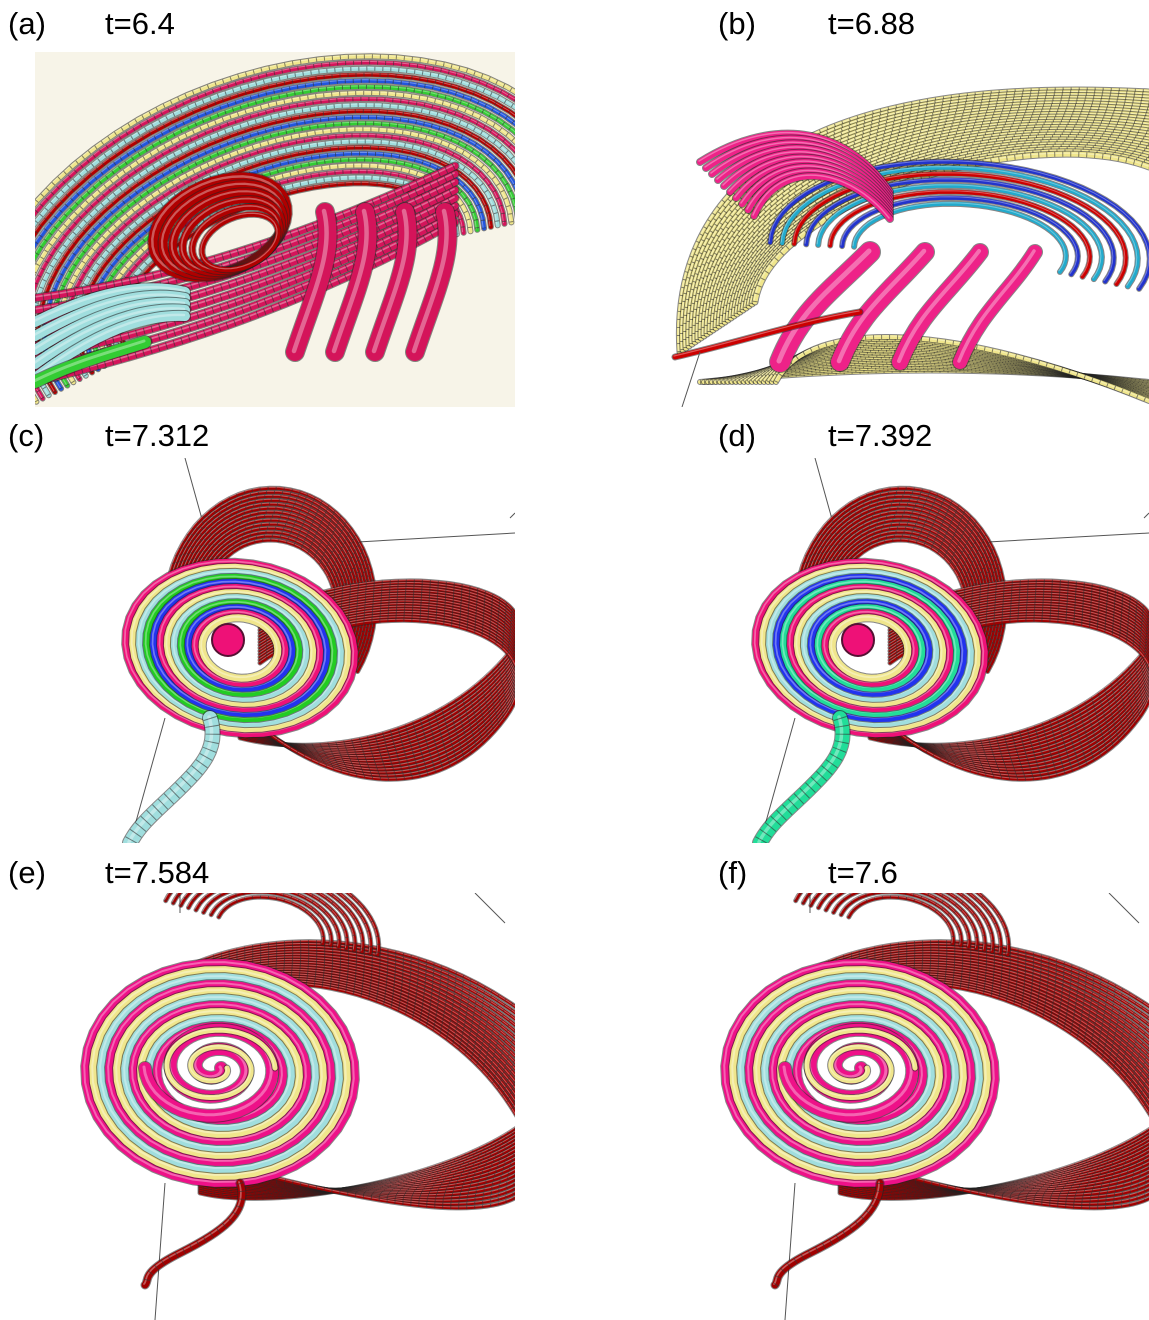 The image size is (1149, 1320). I want to click on streamline-render-c, so click(292, 650).